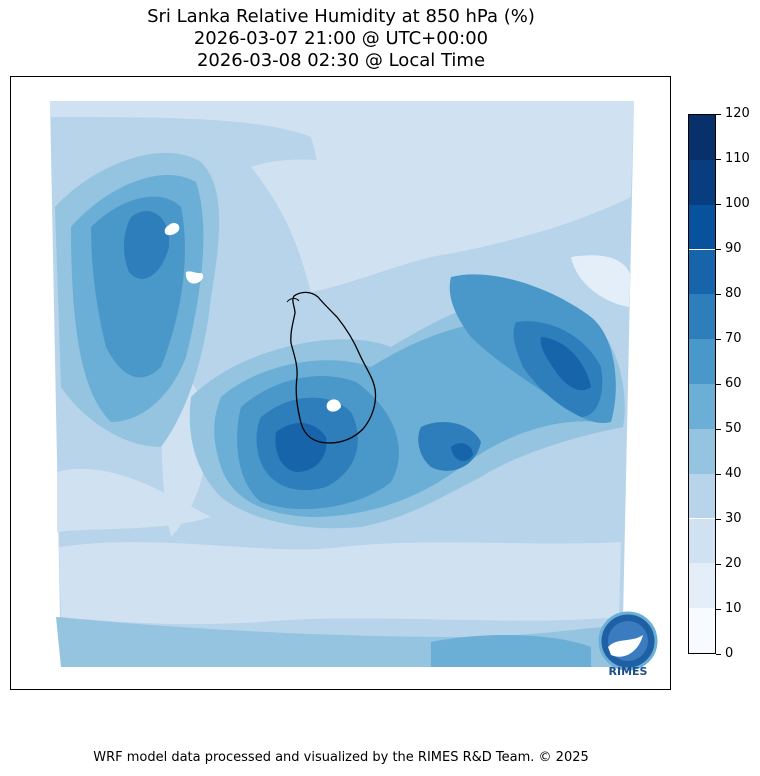  Describe the element at coordinates (628, 644) in the screenshot. I see `rimes-logo: RIMES` at that location.